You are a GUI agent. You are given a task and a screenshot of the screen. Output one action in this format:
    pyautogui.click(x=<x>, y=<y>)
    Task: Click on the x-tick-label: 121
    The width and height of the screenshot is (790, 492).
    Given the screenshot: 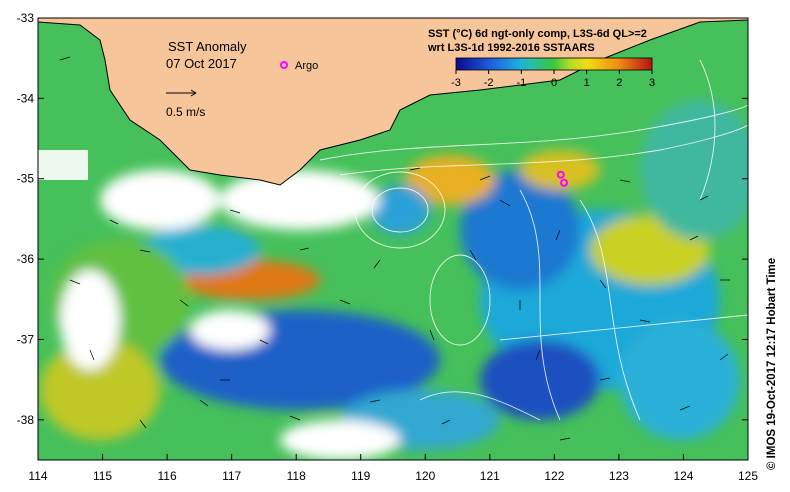 What is the action you would take?
    pyautogui.click(x=490, y=476)
    